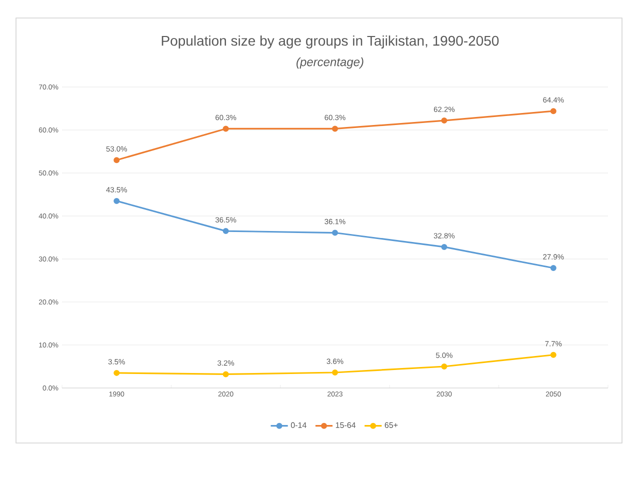  Describe the element at coordinates (298, 425) in the screenshot. I see `legend-label: 0-14` at that location.